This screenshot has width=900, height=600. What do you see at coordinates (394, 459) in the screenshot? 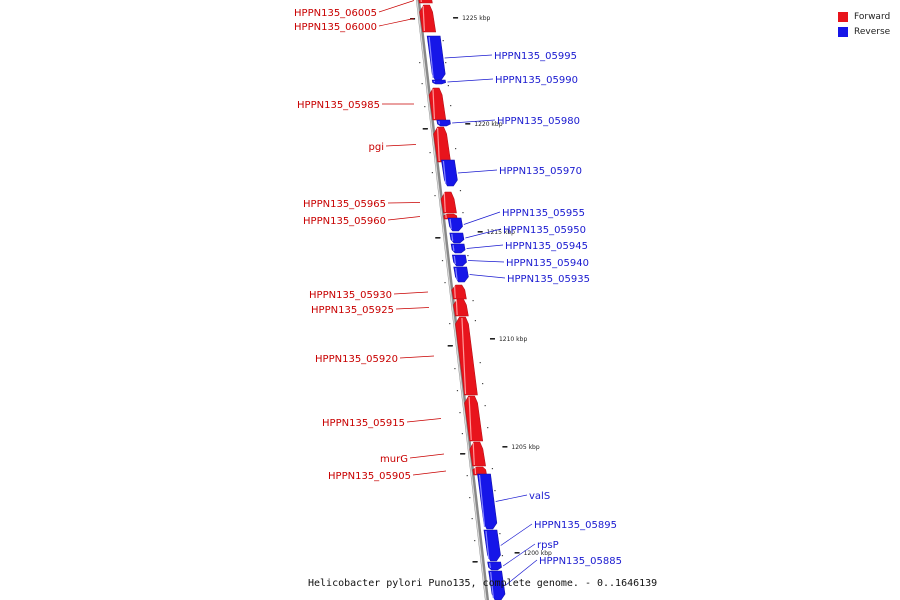
I see `forward-gene-label: murG` at bounding box center [394, 459].